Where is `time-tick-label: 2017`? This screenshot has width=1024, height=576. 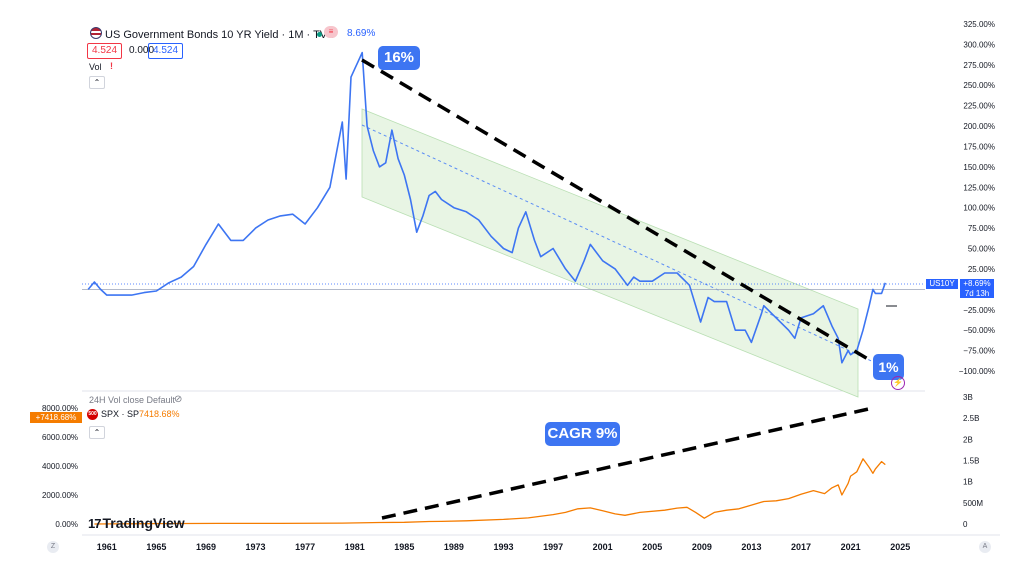
time-tick-label: 2017 is located at coordinates (801, 547).